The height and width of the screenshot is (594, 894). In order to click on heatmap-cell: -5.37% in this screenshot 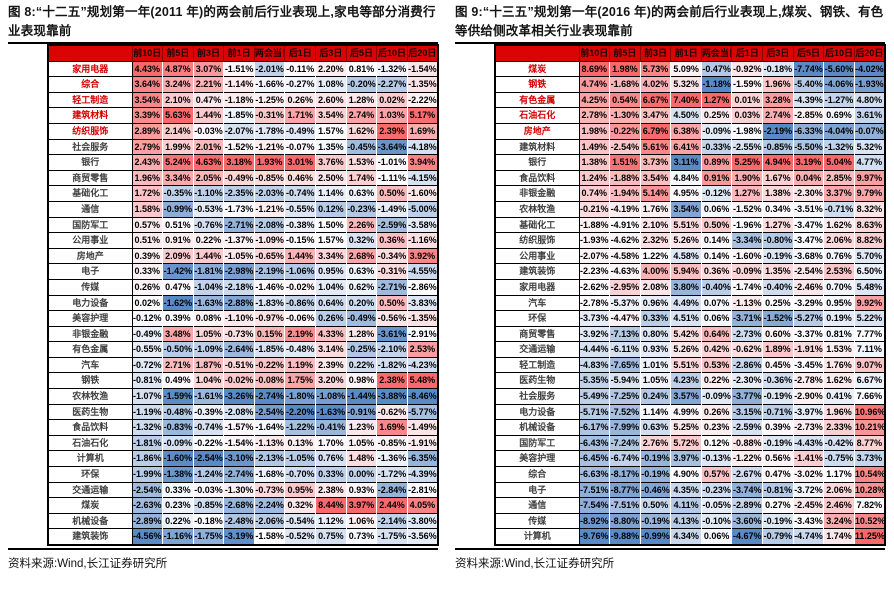, I will do `click(625, 302)`.